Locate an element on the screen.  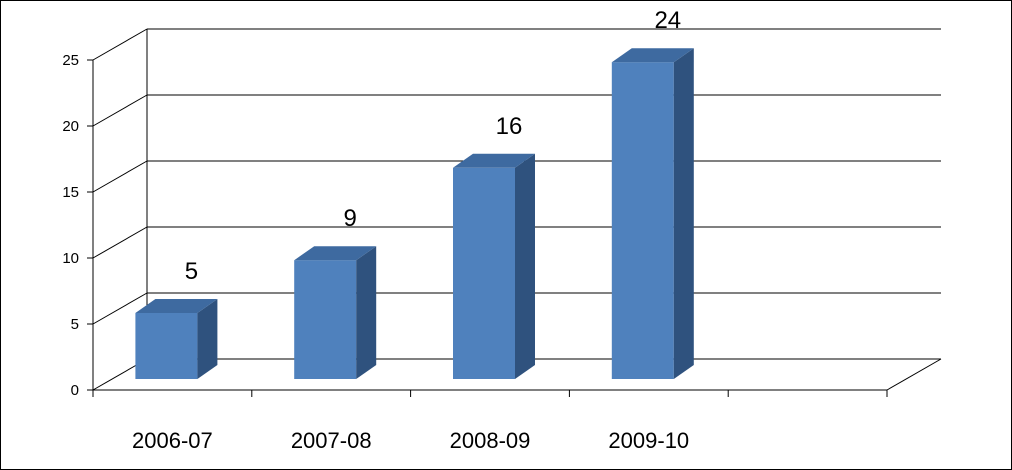
floor-edge is located at coordinates (914, 374).